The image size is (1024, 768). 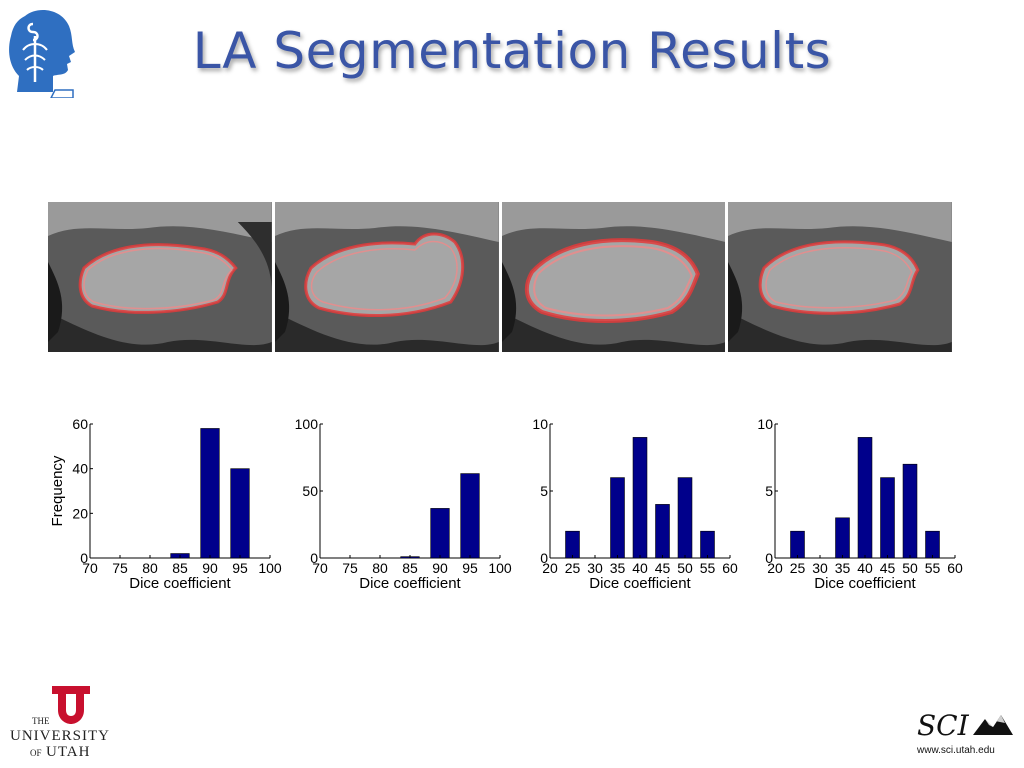 I want to click on sci-logo: SCI www.sci.utah.edu, so click(x=965, y=732).